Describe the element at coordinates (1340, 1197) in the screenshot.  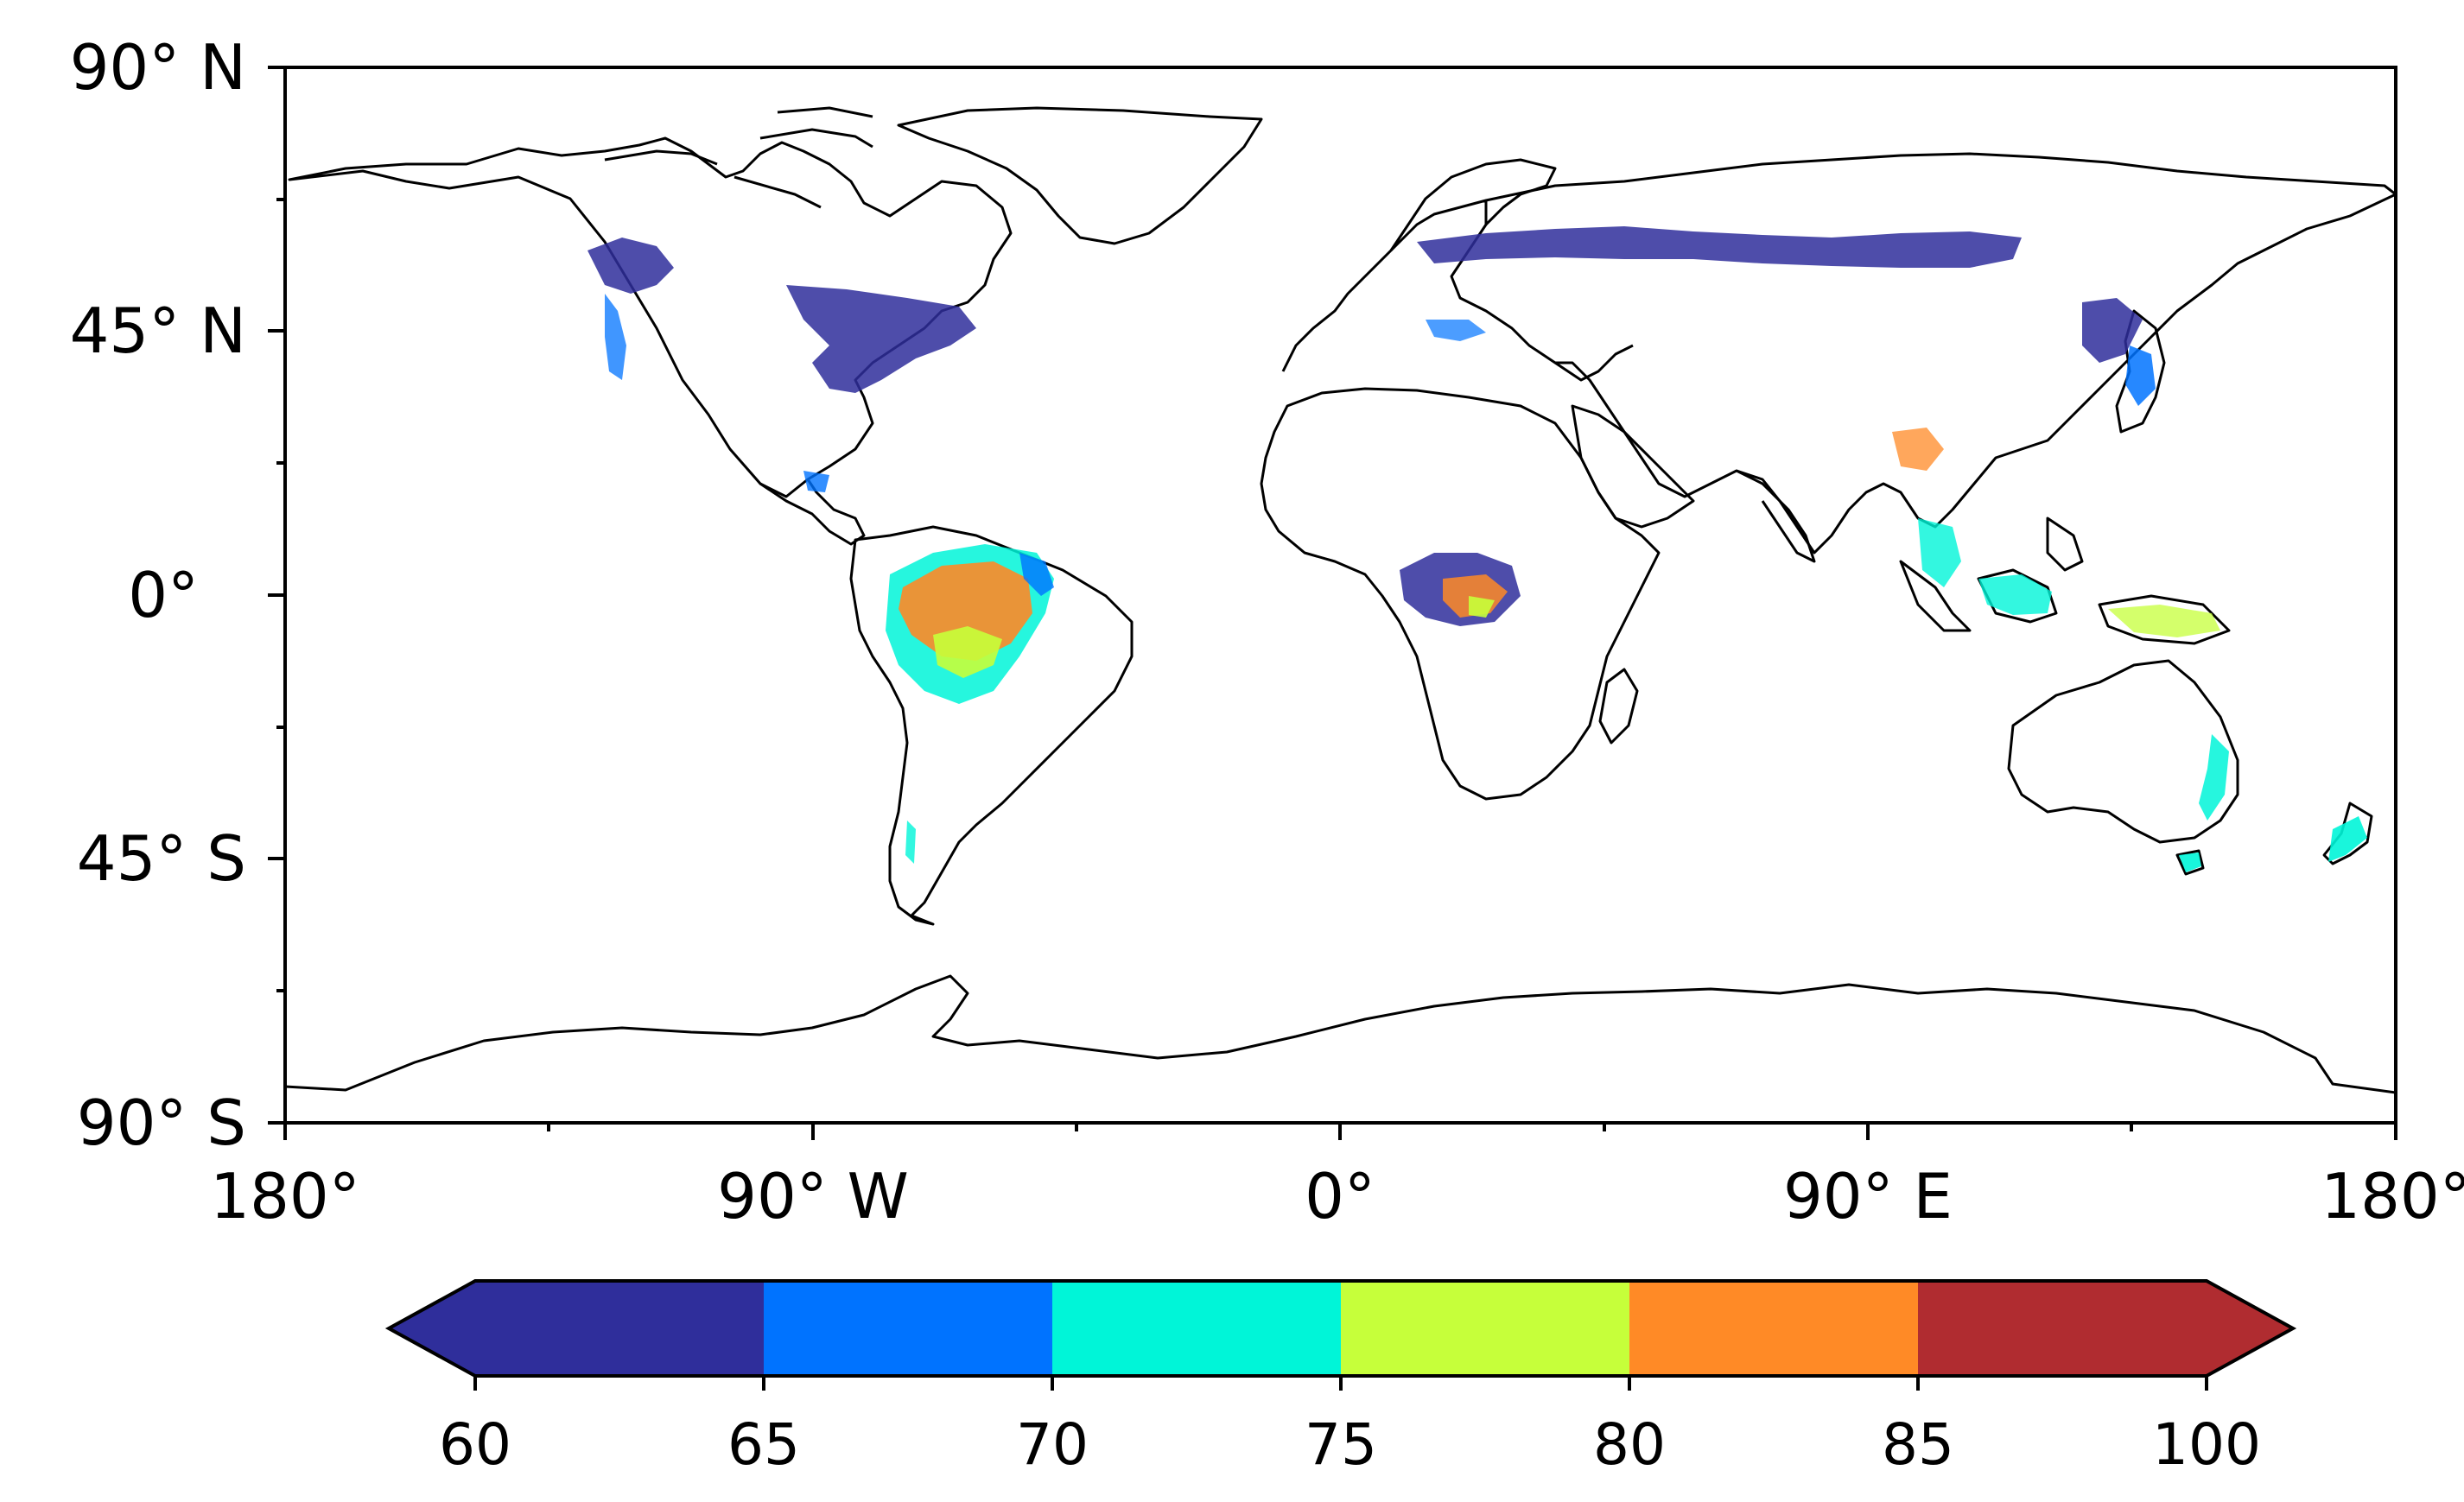
I see `lon-label-0: 0°` at that location.